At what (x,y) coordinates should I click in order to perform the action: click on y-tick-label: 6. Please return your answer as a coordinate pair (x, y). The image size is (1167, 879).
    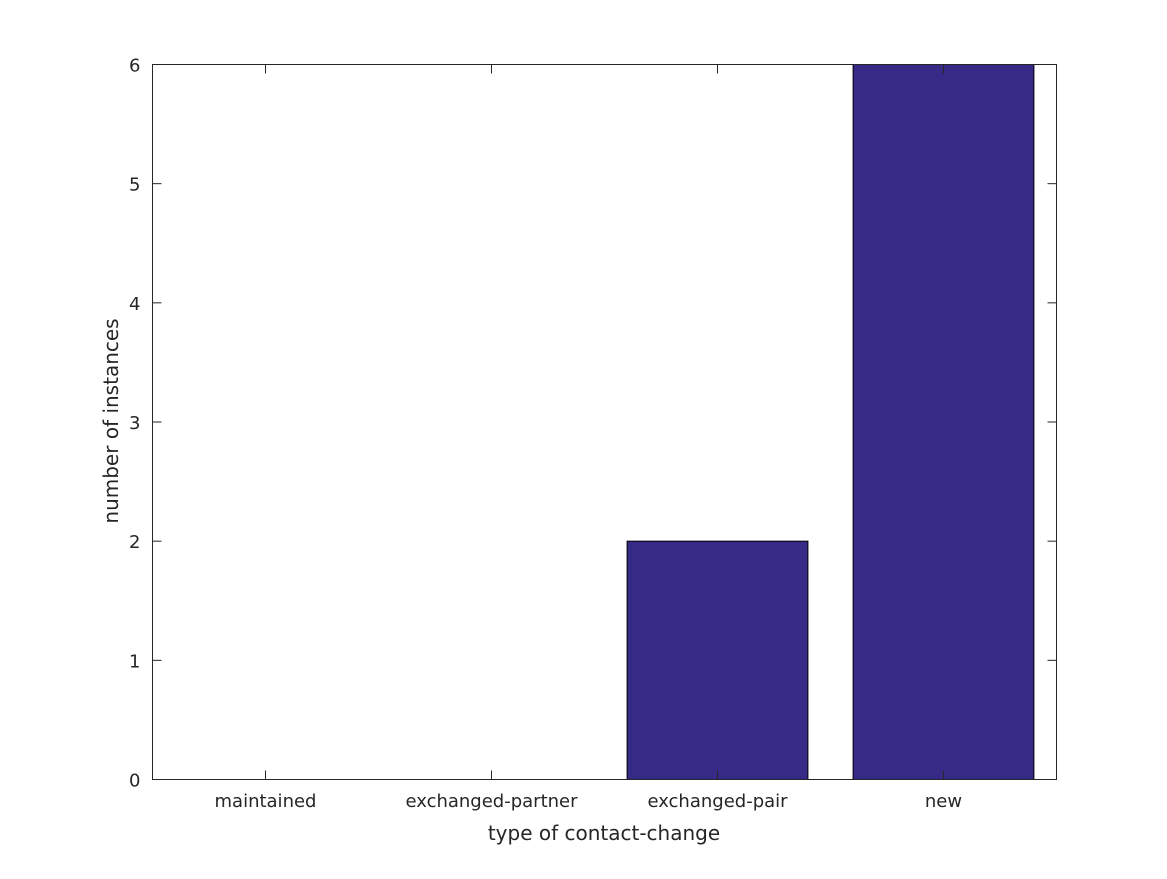
    Looking at the image, I should click on (134, 66).